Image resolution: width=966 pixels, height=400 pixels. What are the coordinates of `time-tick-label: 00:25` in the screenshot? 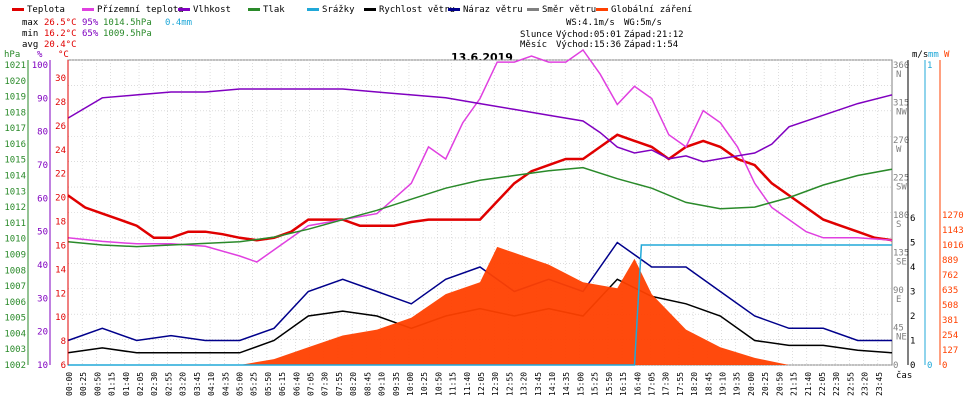 It's located at (83, 384).